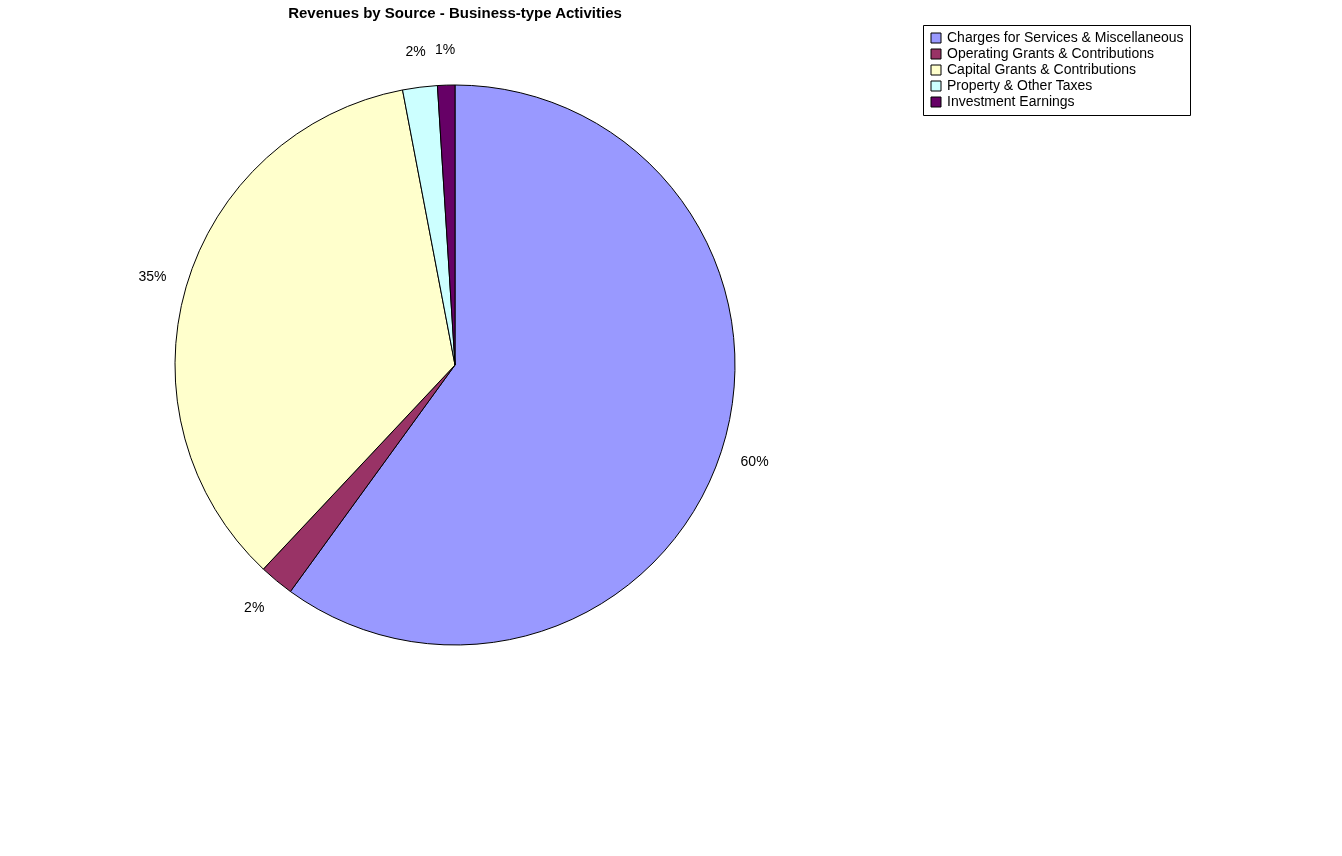  Describe the element at coordinates (445, 49) in the screenshot. I see `data-label: 1%` at that location.